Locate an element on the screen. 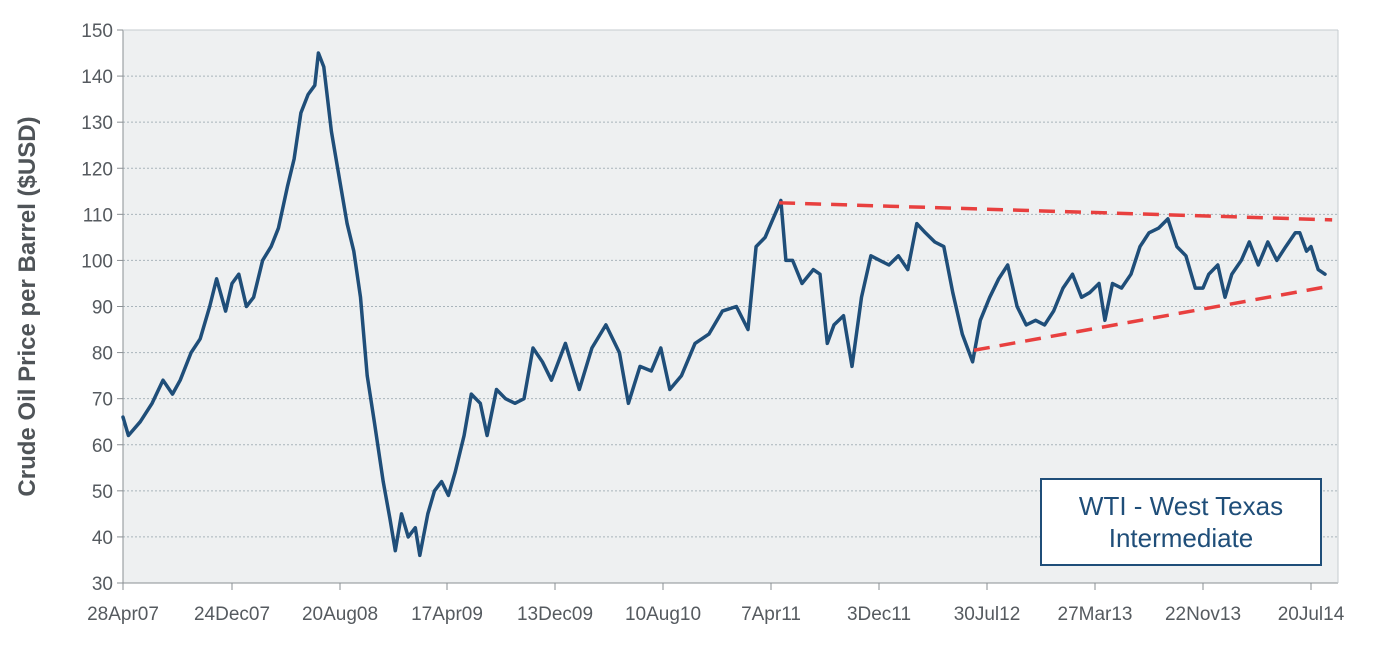 This screenshot has width=1380, height=650. trendline-group is located at coordinates (1056, 277).